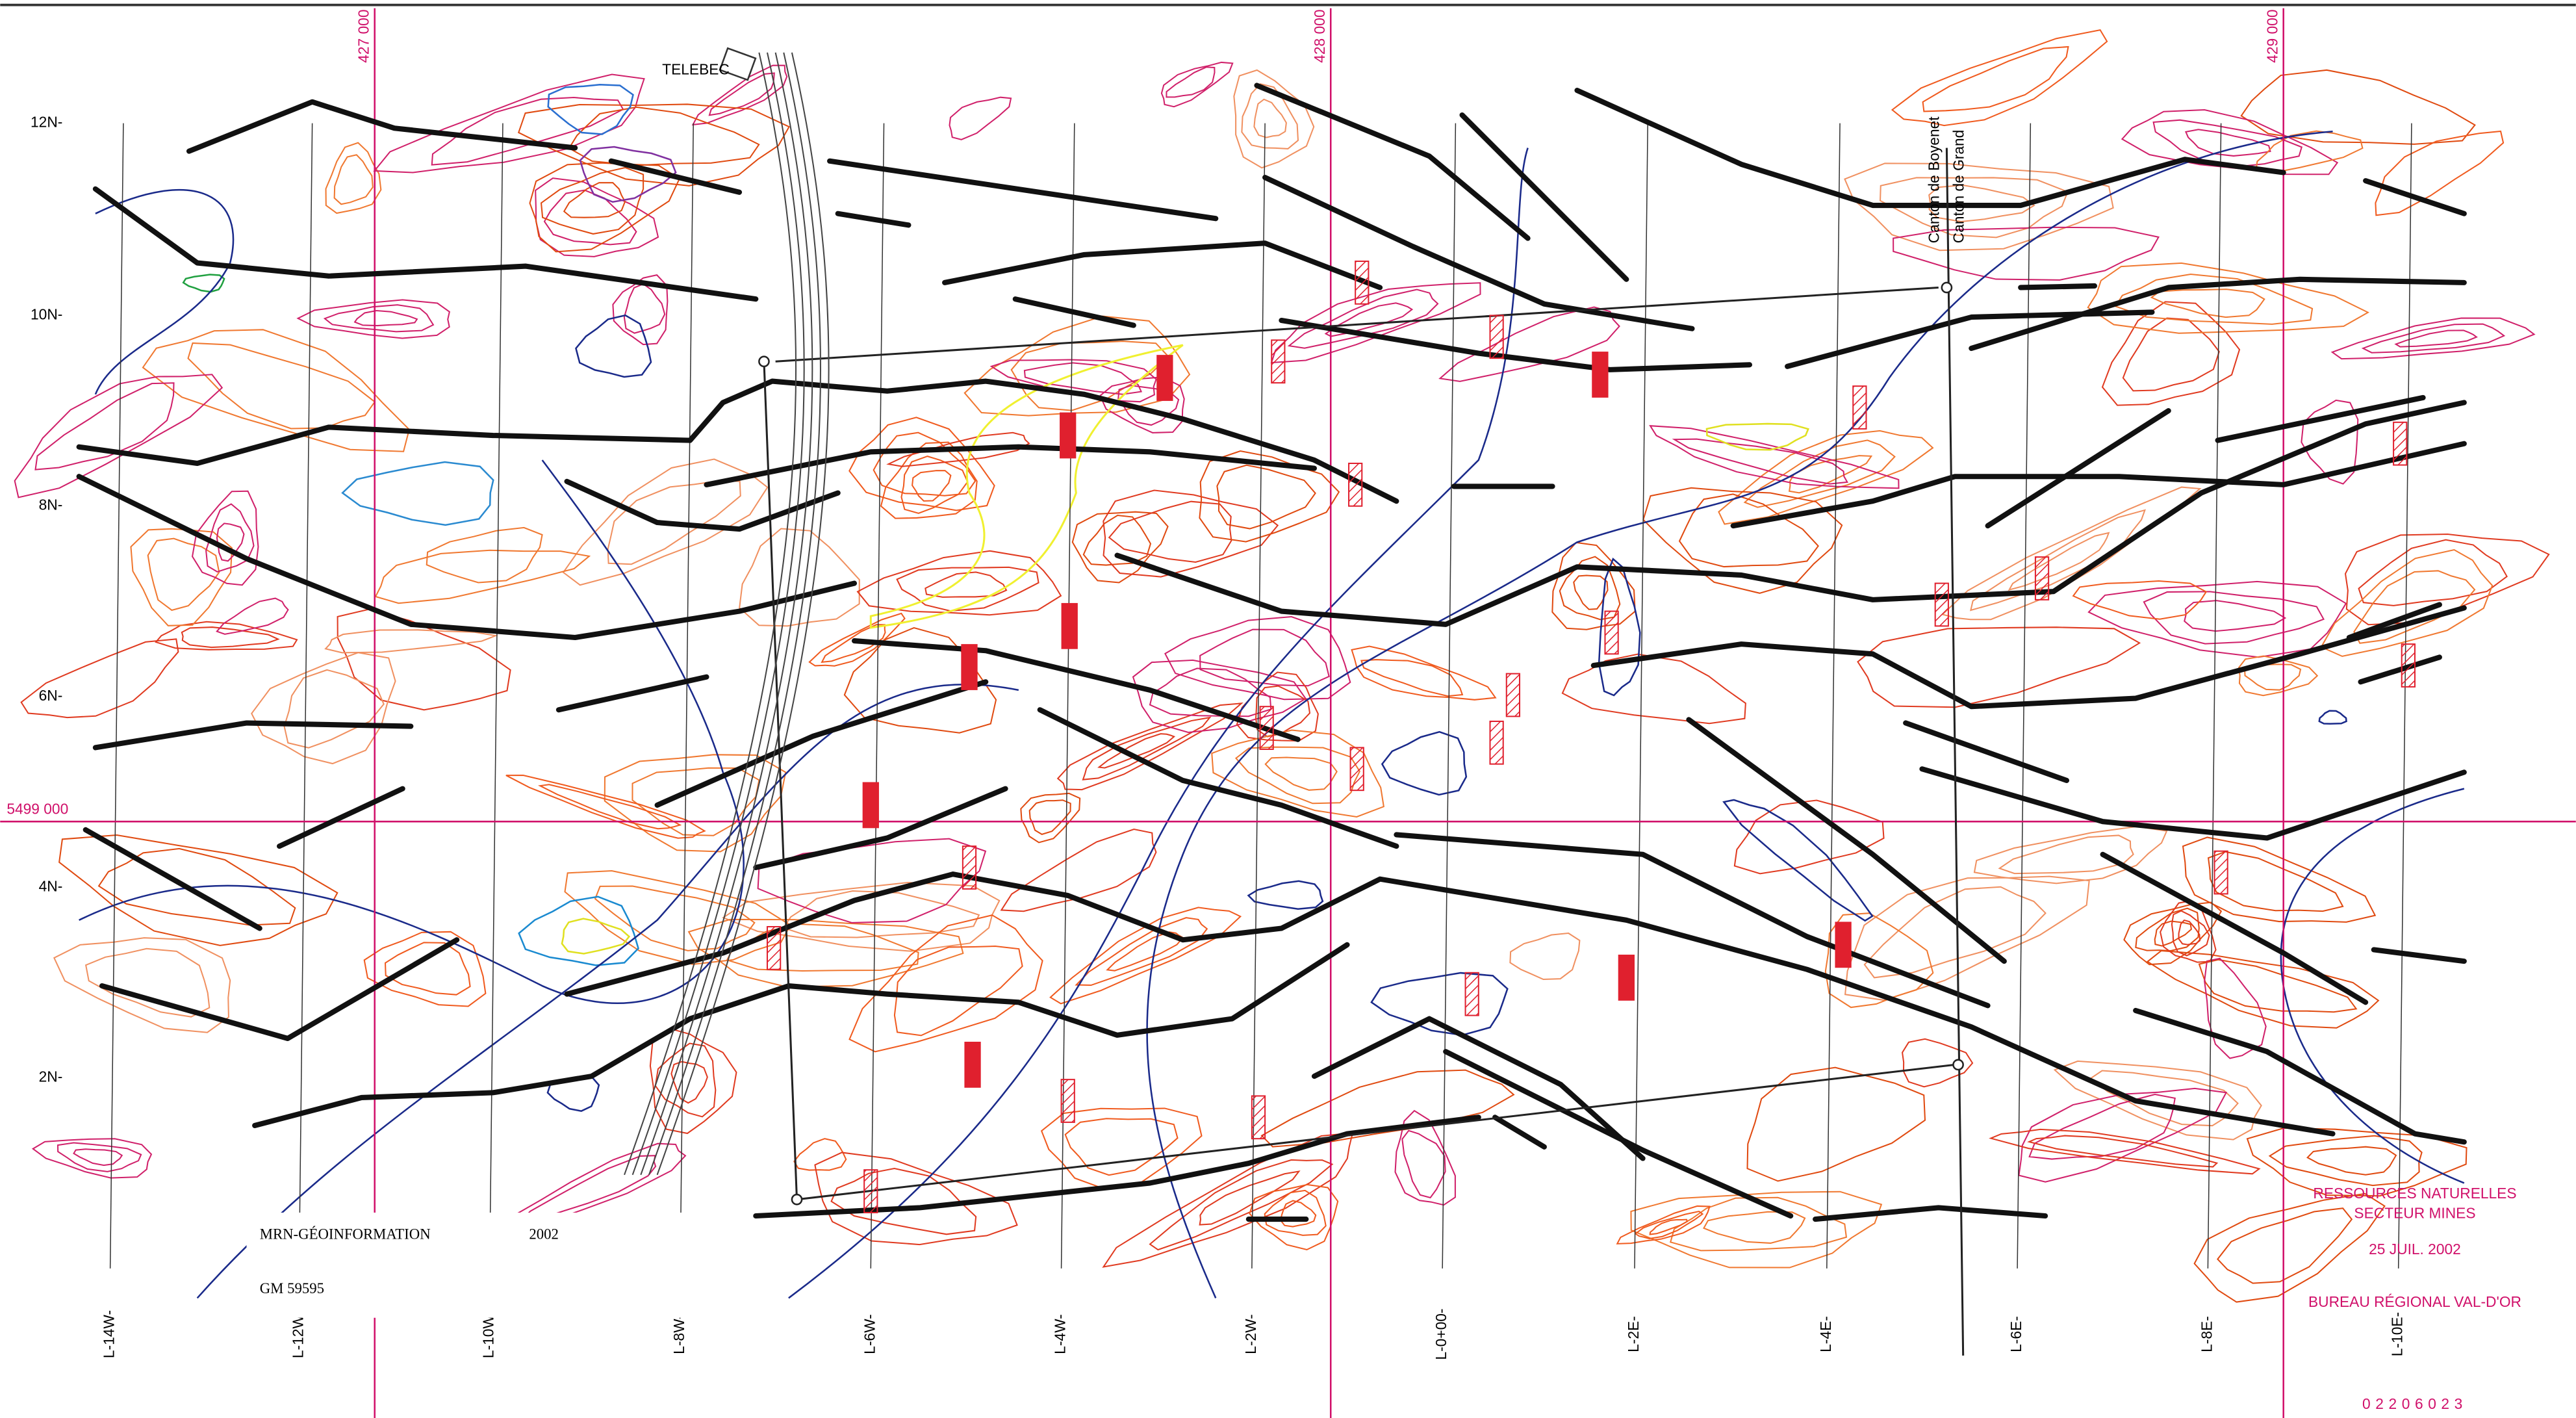 This screenshot has width=2576, height=1418. Describe the element at coordinates (480, 1265) in the screenshot. I see `label-box` at that location.